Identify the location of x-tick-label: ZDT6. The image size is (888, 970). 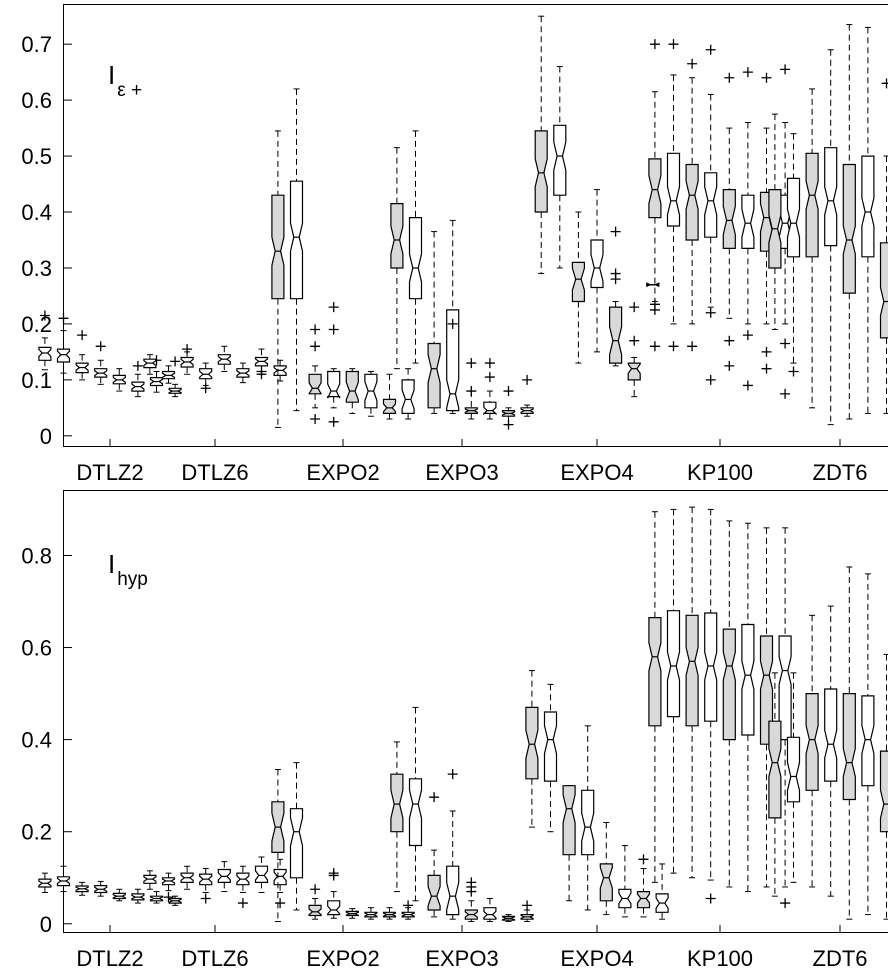
(840, 472).